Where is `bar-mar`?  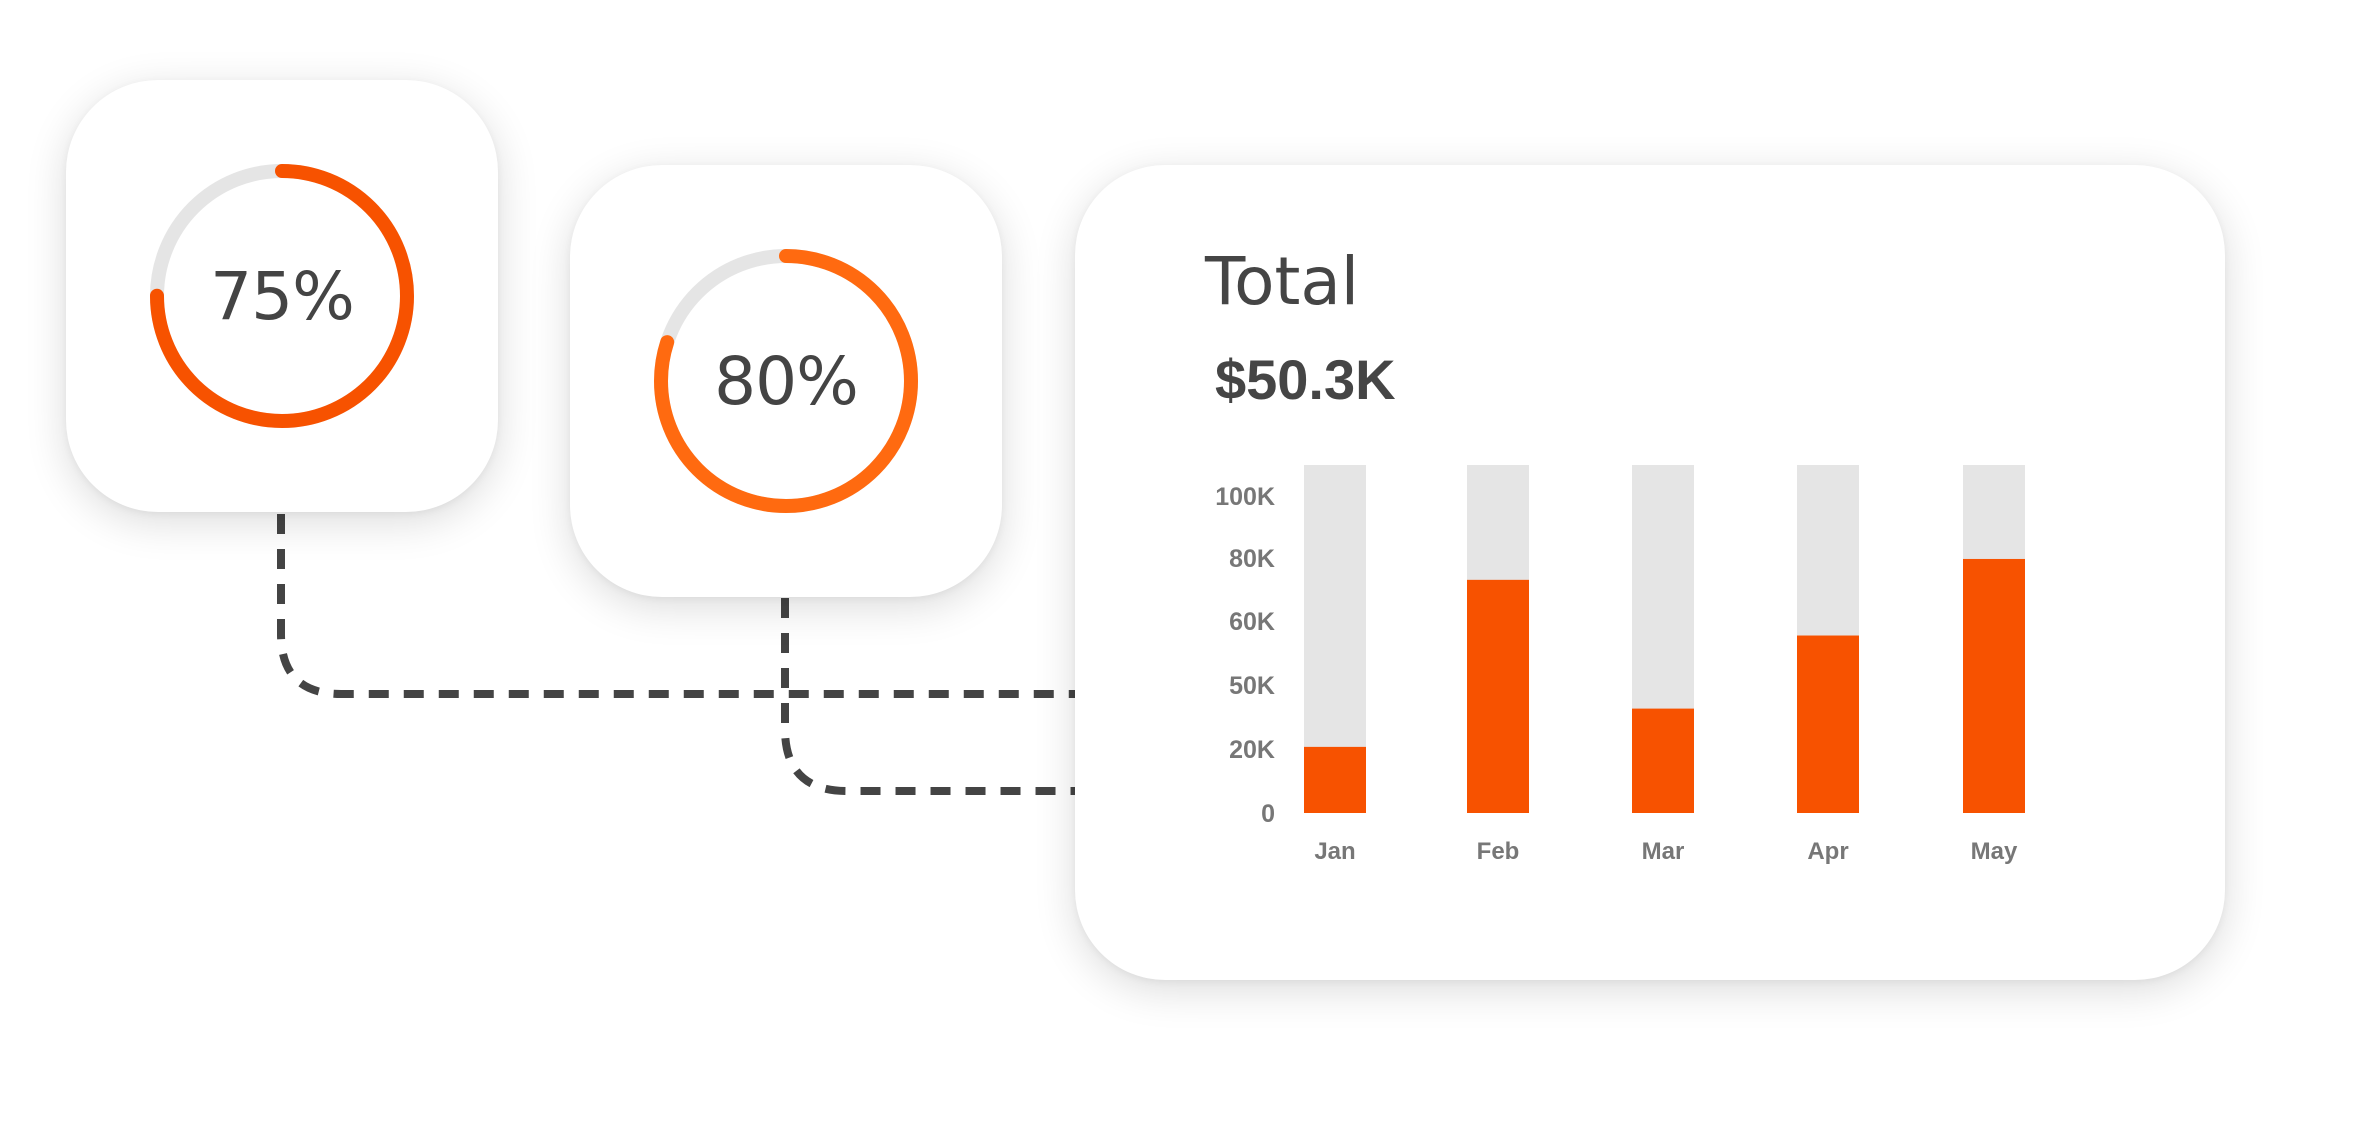
bar-mar is located at coordinates (1663, 760).